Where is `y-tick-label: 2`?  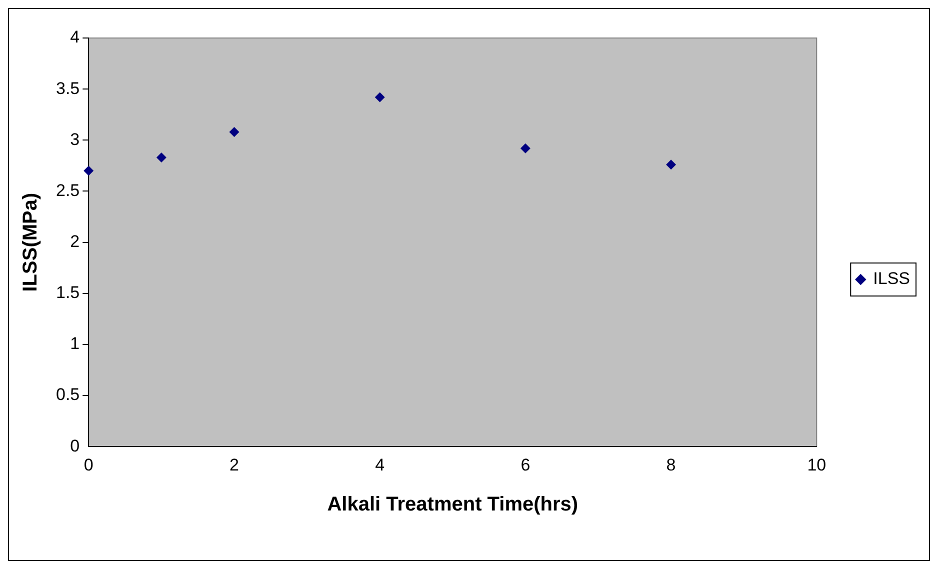 y-tick-label: 2 is located at coordinates (75, 241).